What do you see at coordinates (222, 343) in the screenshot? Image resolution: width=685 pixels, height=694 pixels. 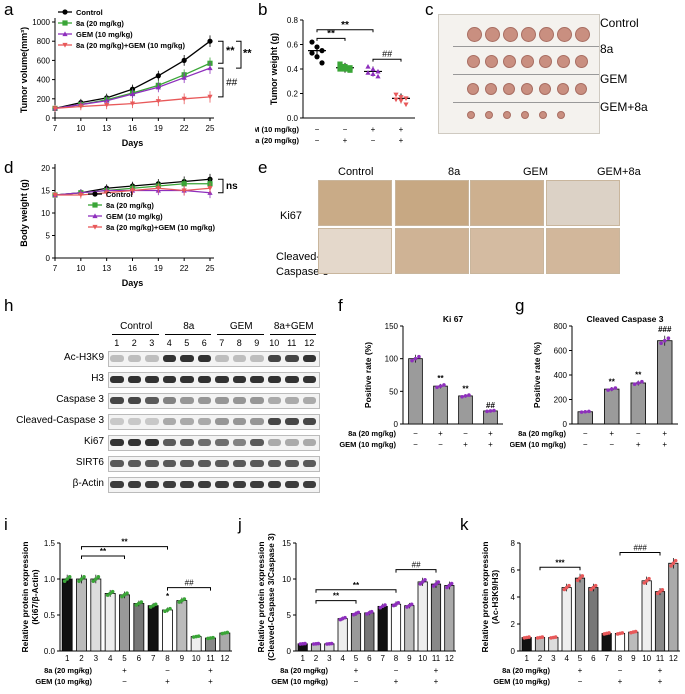 I see `wb-lane-number: 7` at bounding box center [222, 343].